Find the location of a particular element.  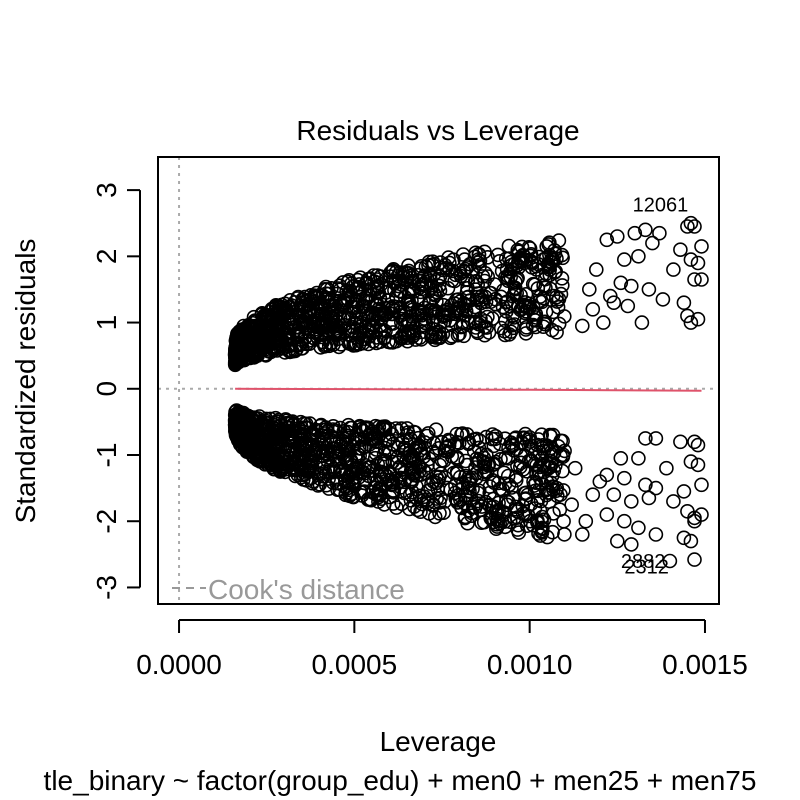

smoother-line-group is located at coordinates (468, 389).